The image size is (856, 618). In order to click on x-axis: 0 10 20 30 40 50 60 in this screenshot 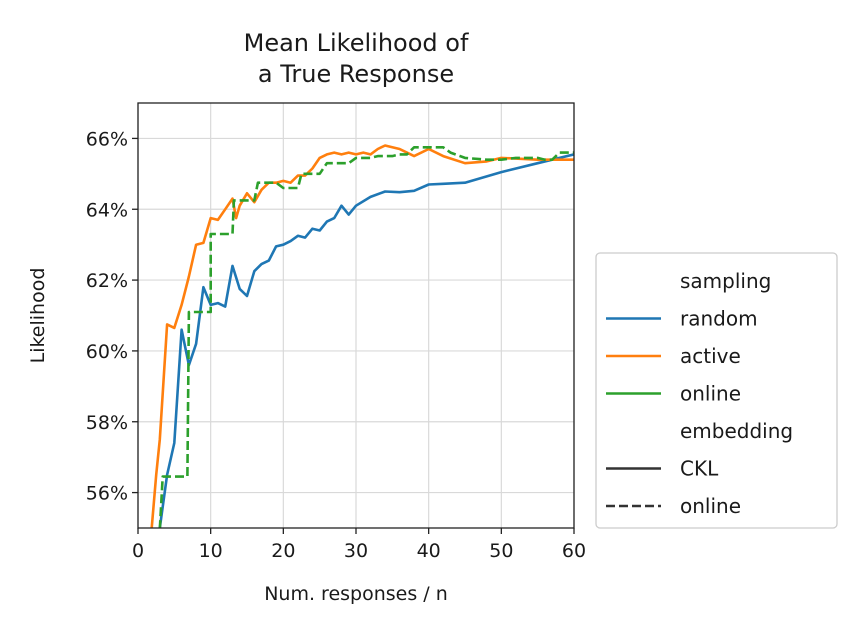, I will do `click(359, 545)`.